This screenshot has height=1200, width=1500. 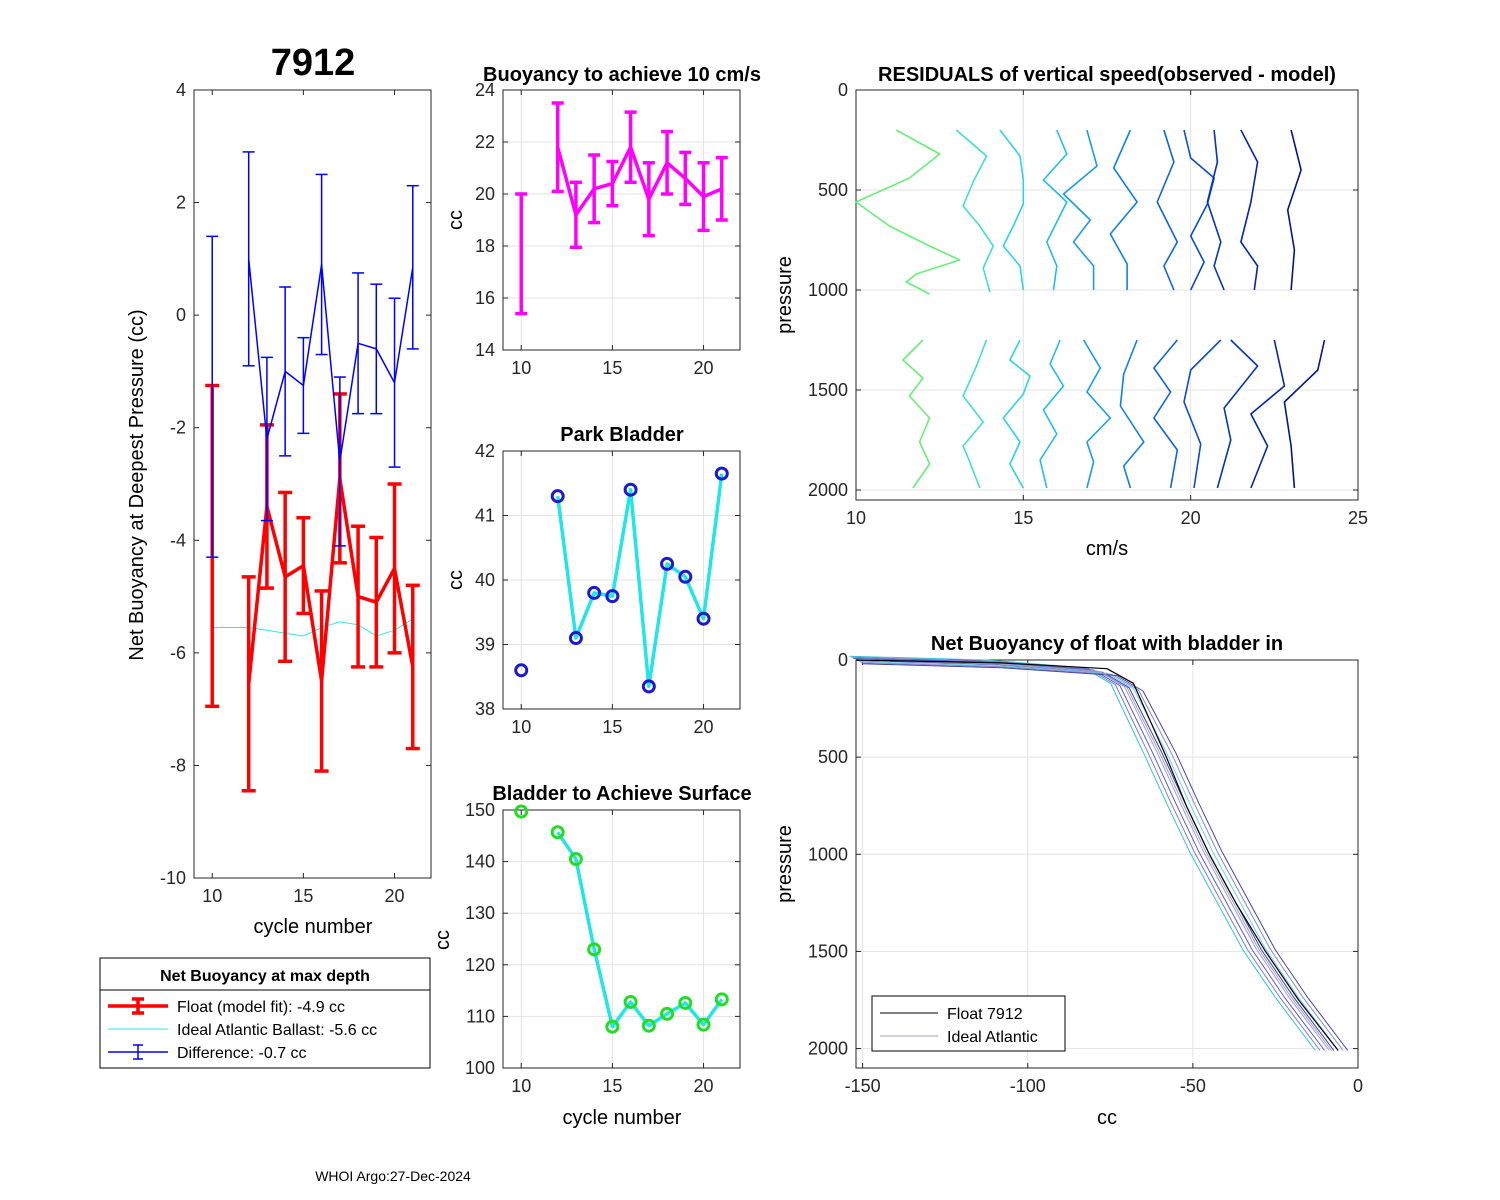 I want to click on buoyancy-10cms-ytick-label-3: 20, so click(x=485, y=194).